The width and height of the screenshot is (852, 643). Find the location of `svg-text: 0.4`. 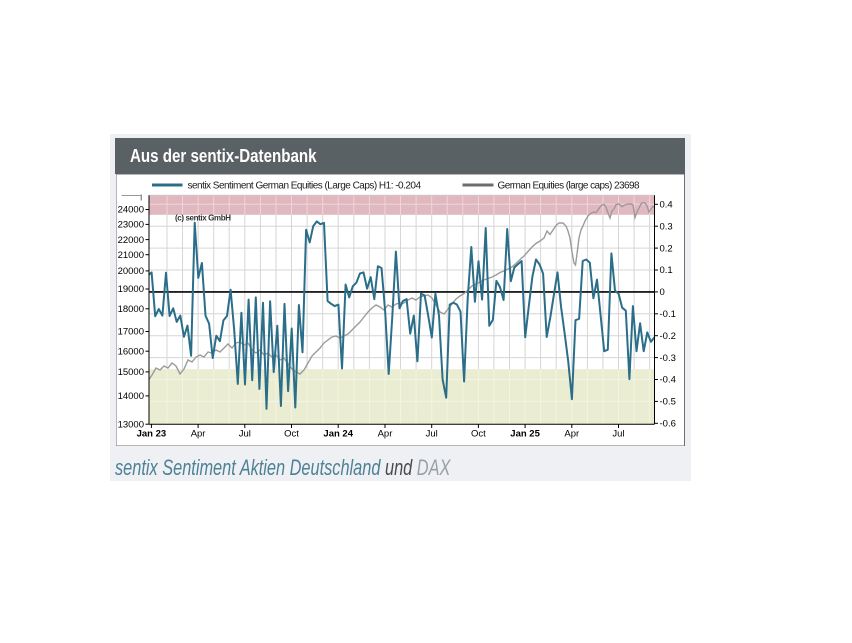

svg-text: 0.4 is located at coordinates (666, 205).